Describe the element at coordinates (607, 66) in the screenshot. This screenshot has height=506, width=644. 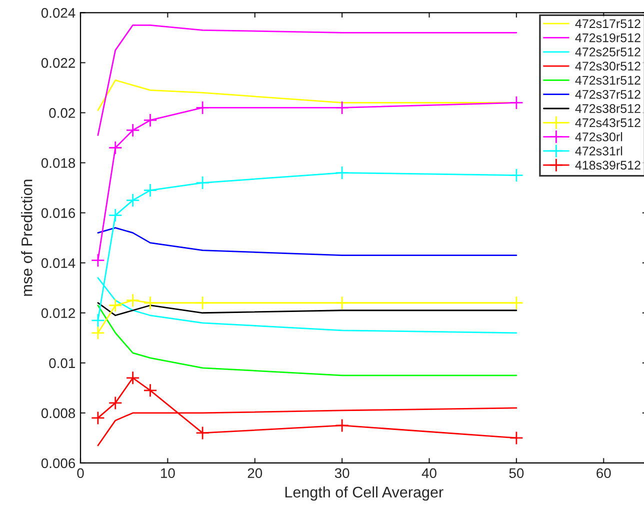
I see `legend-label: 472s30r512` at that location.